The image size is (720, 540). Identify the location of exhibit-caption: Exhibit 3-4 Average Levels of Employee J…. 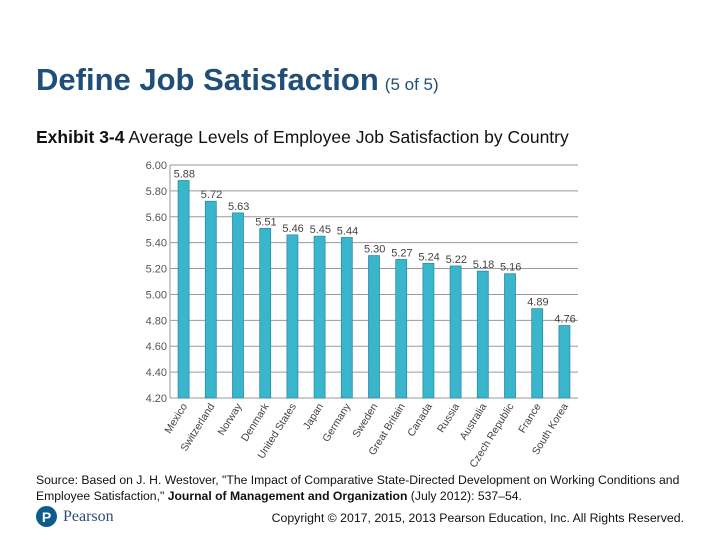
(302, 137).